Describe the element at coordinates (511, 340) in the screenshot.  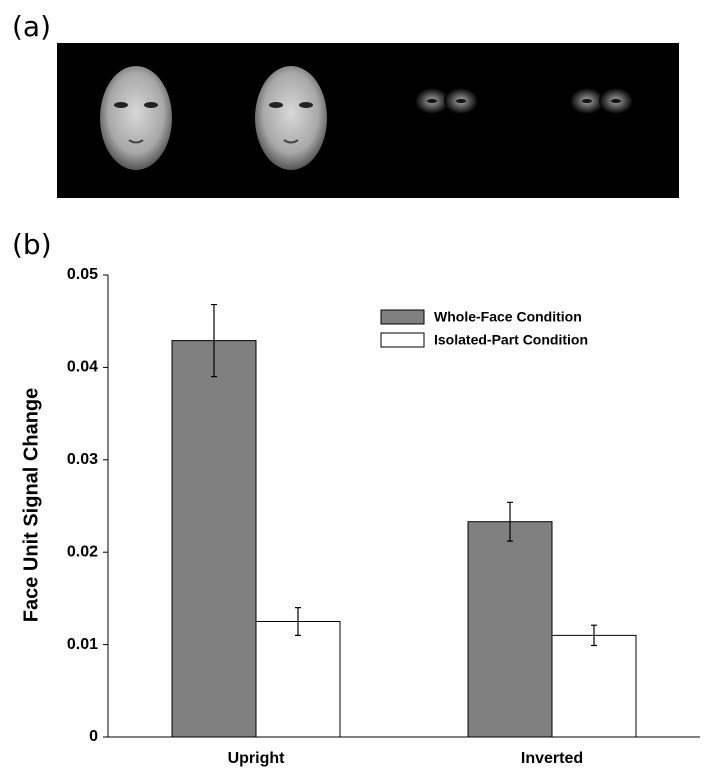
I see `legend-label: Isolated-Part Condition` at that location.